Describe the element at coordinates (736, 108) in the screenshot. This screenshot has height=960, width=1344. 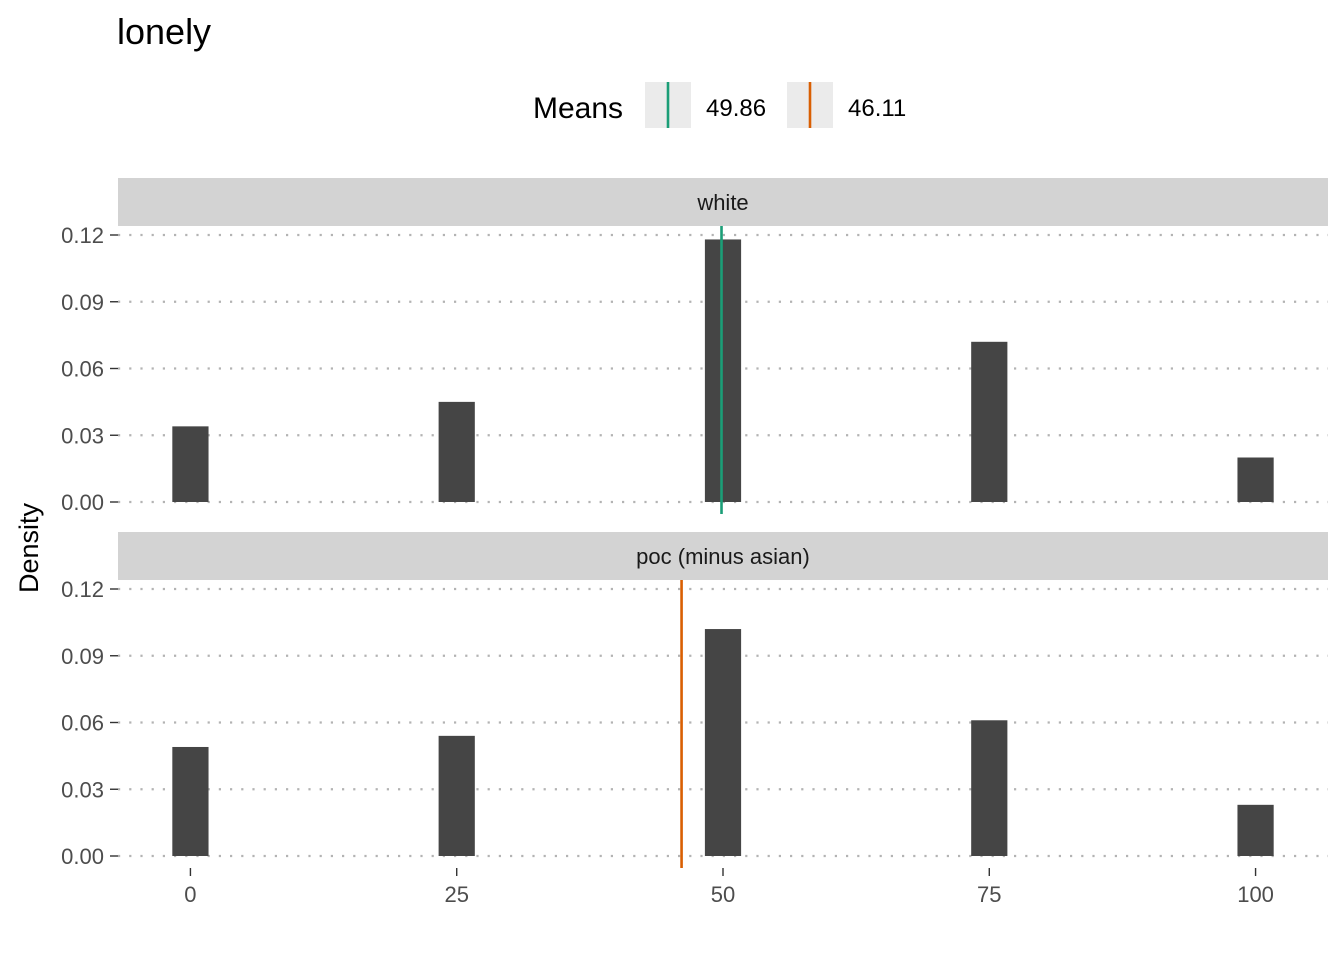
I see `legend-label-1: 49.86` at that location.